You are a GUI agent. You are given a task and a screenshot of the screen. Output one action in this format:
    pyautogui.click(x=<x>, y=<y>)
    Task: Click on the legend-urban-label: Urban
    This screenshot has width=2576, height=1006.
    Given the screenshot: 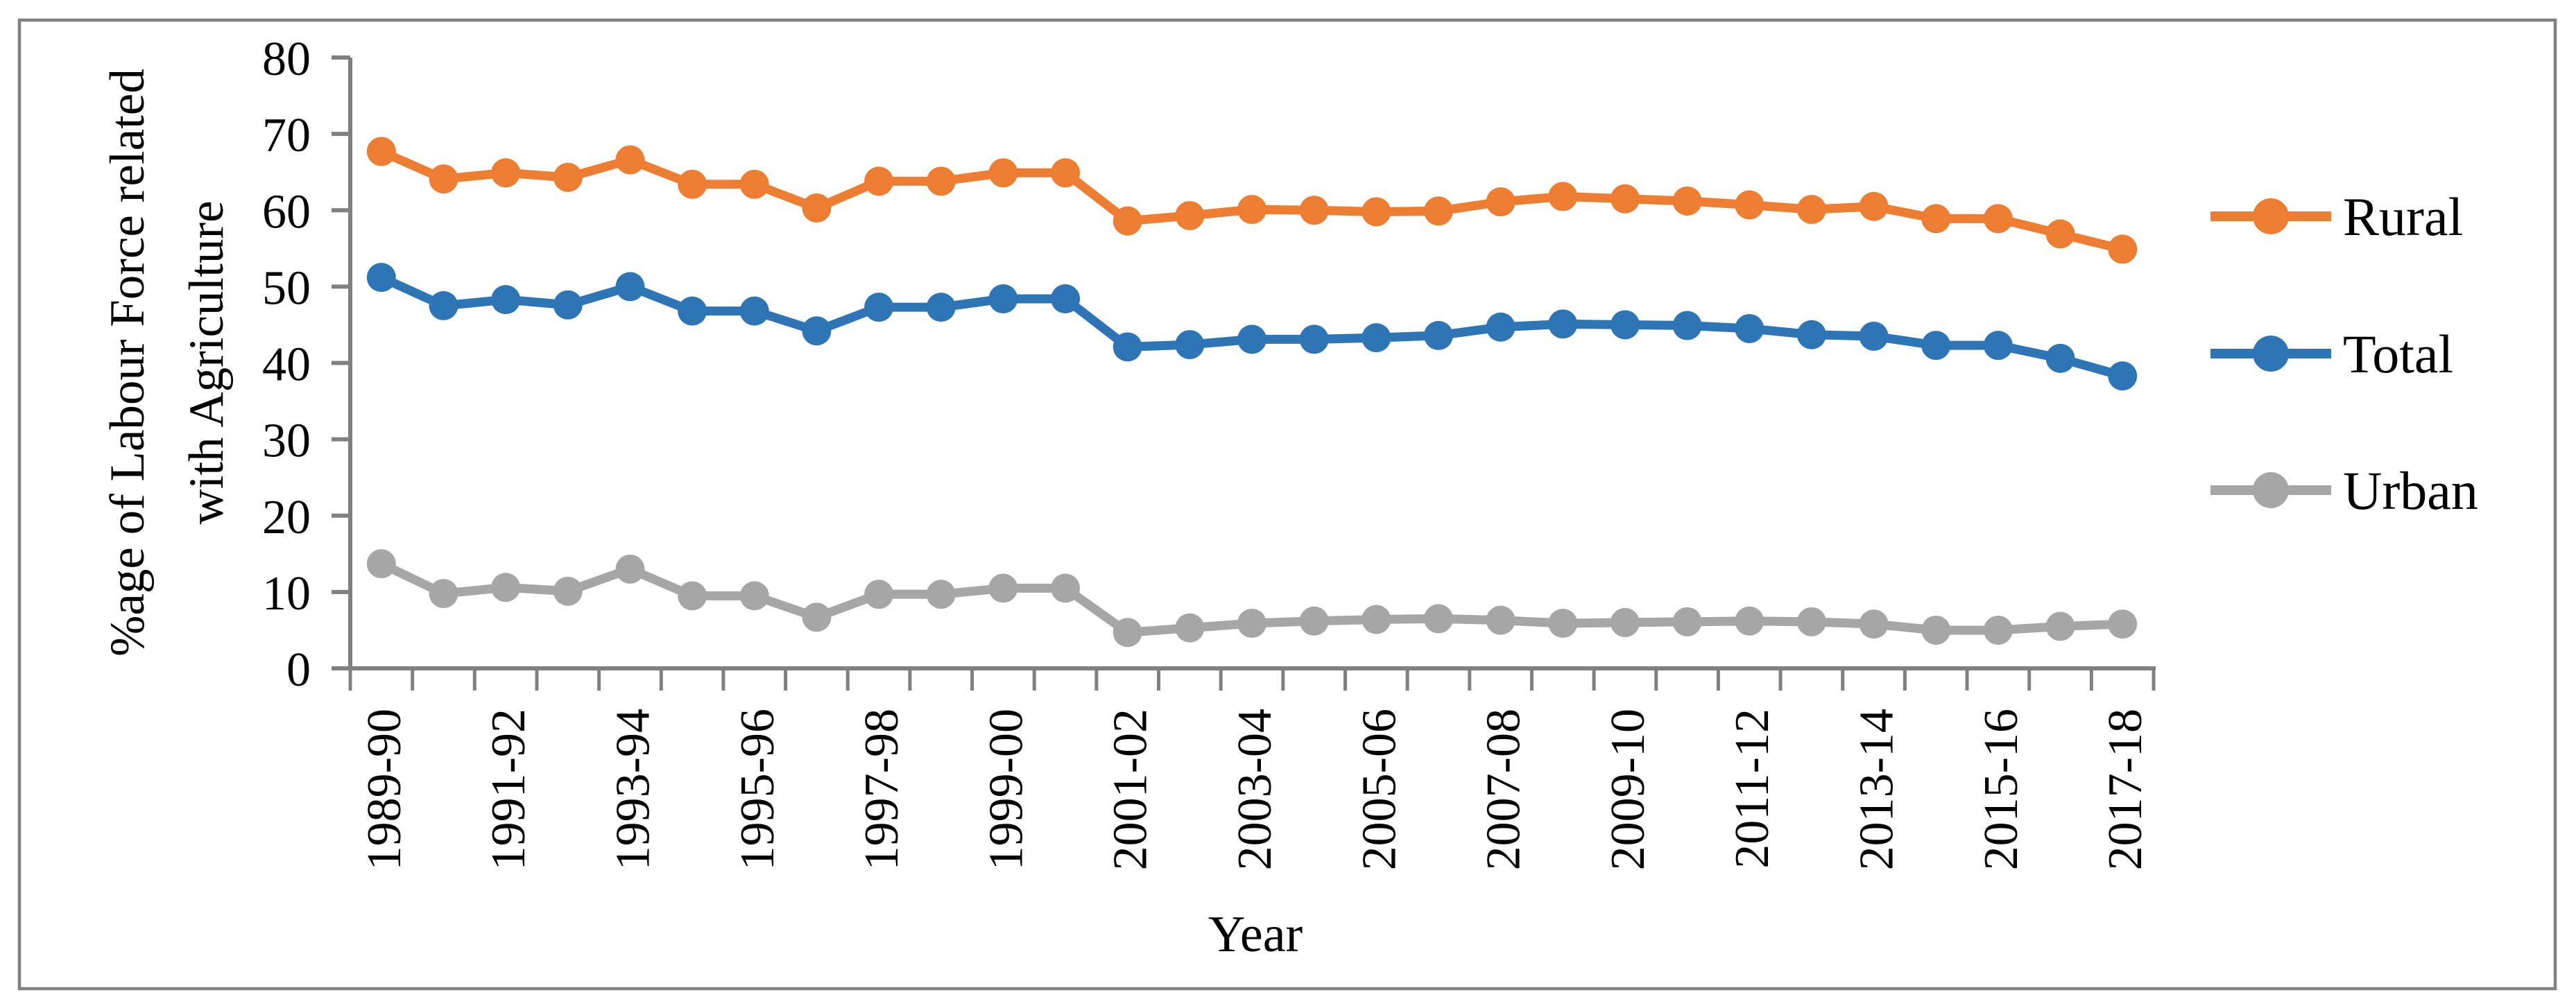 What is the action you would take?
    pyautogui.click(x=2410, y=491)
    